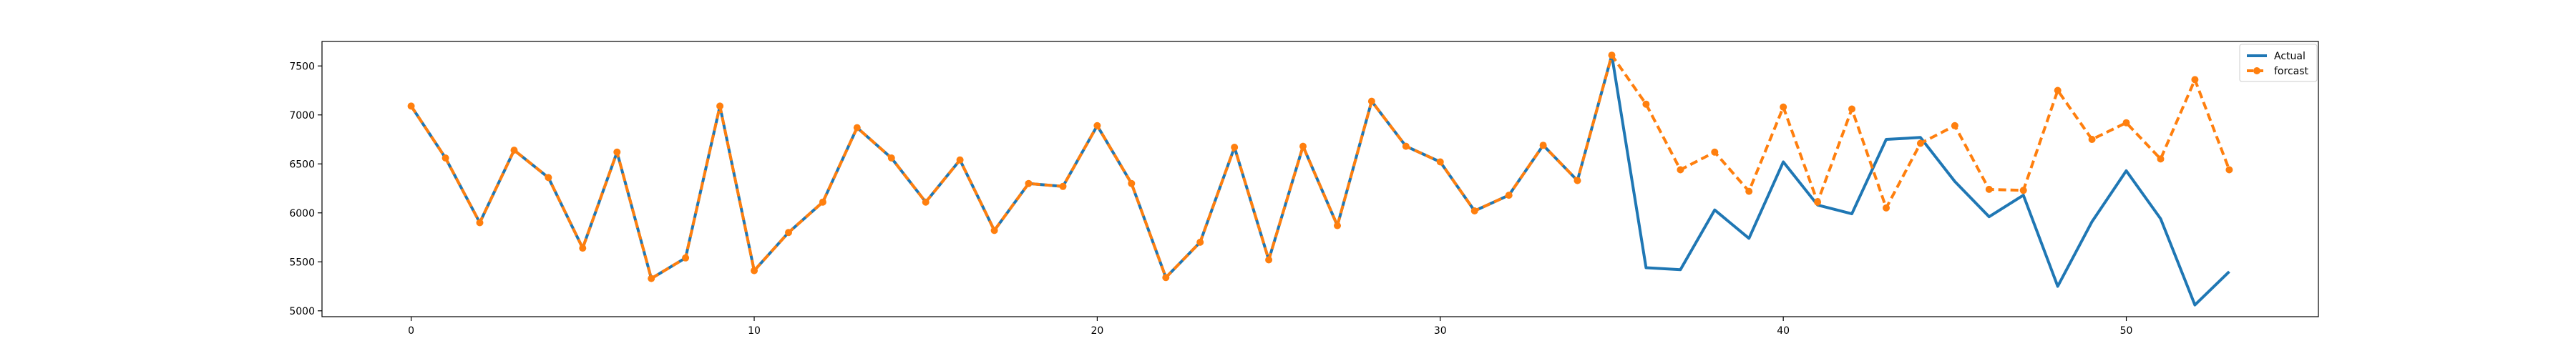 This screenshot has height=361, width=2576. I want to click on legend-label-actual: Actual, so click(2290, 56).